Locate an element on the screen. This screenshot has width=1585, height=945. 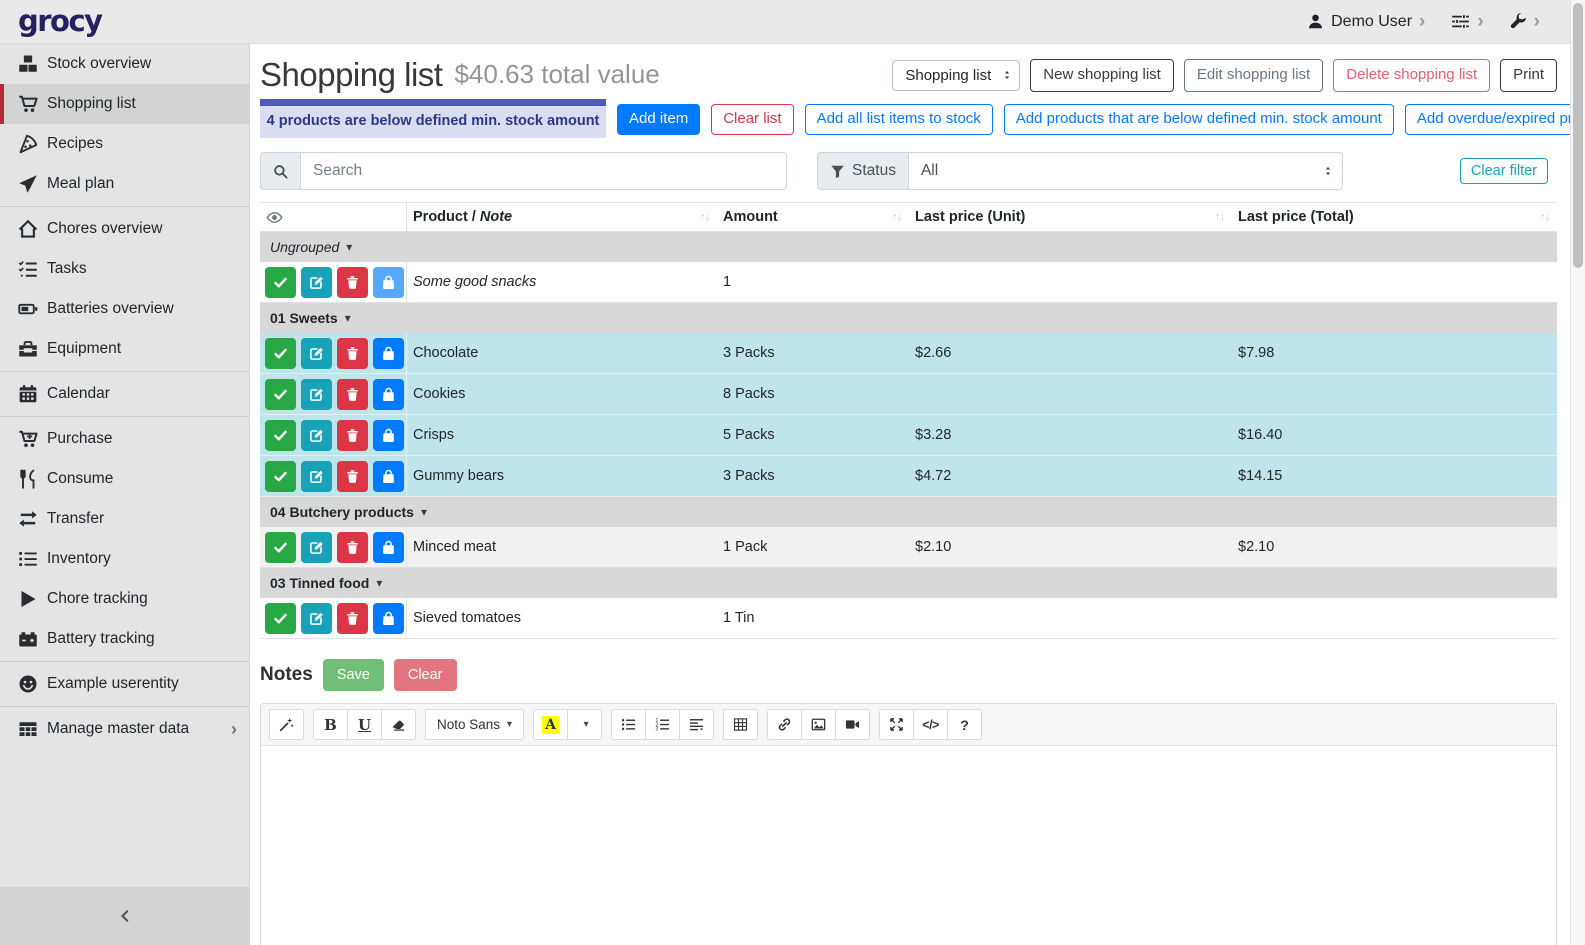
add-overdue-button: Add overdue/expired products is located at coordinates (1487, 120).